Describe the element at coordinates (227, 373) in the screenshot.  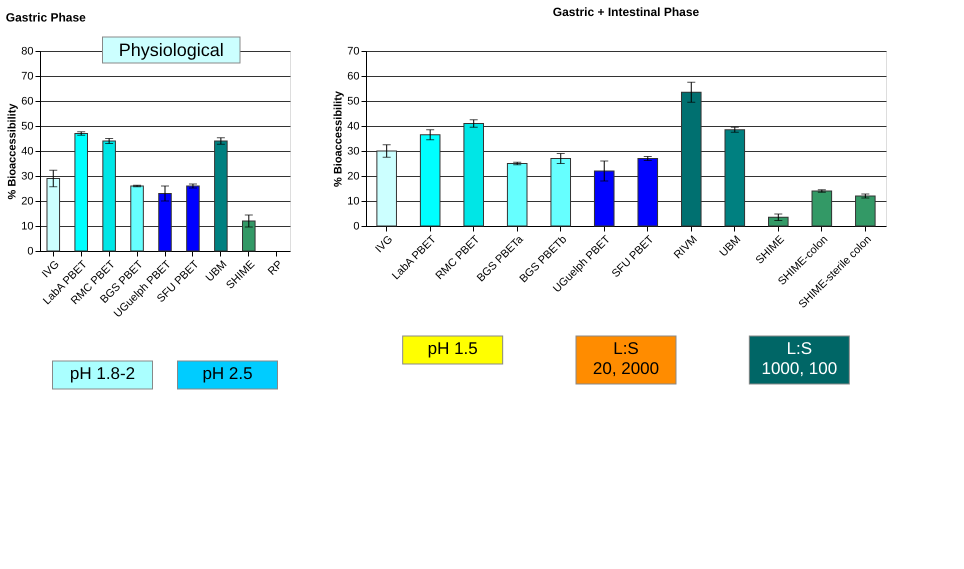
I see `text: pH 2.5` at that location.